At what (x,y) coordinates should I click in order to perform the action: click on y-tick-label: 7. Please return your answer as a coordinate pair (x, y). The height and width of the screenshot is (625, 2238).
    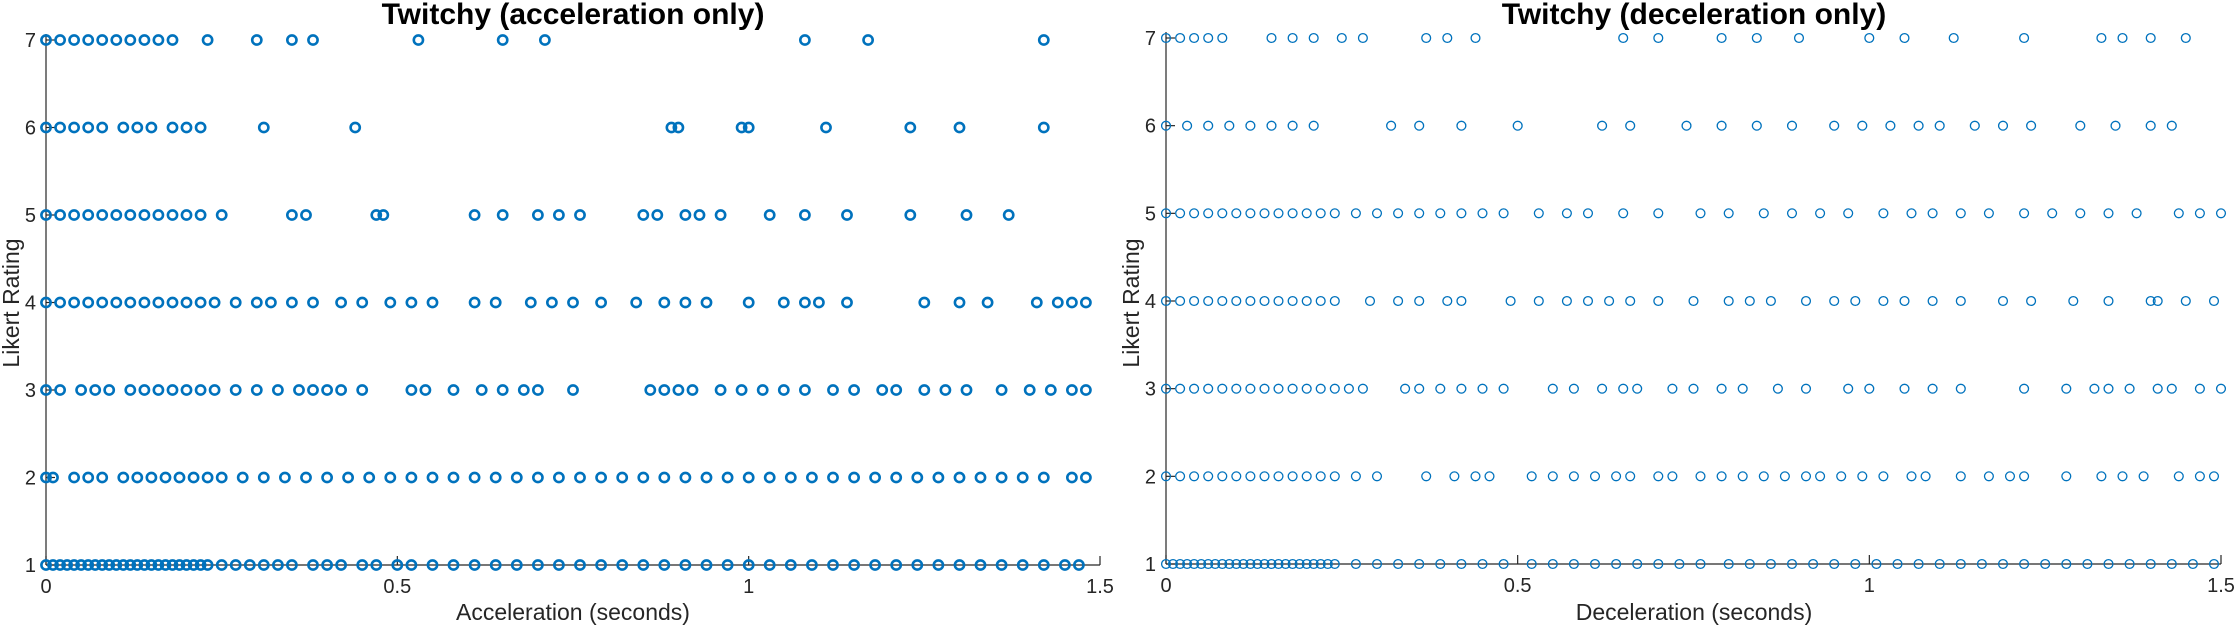
    Looking at the image, I should click on (1150, 39).